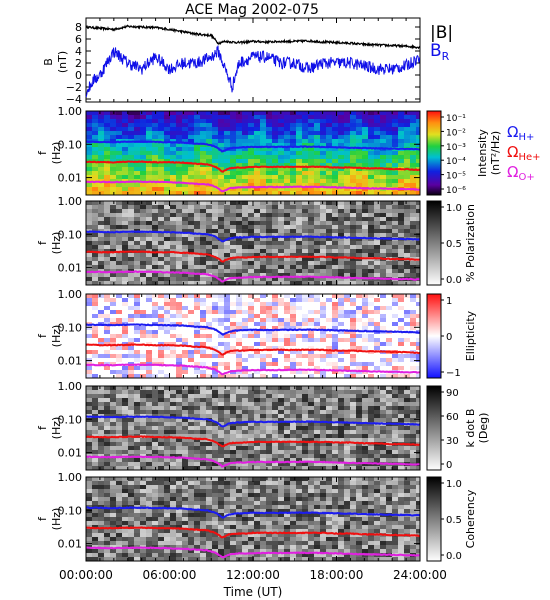 The image size is (550, 600). I want to click on heatmap-cells, so click(253, 336).